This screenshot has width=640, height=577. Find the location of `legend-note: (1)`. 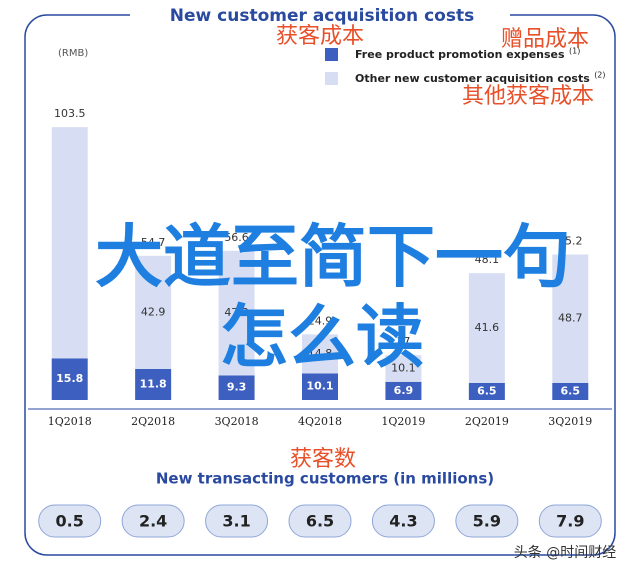

legend-note: (1) is located at coordinates (574, 51).